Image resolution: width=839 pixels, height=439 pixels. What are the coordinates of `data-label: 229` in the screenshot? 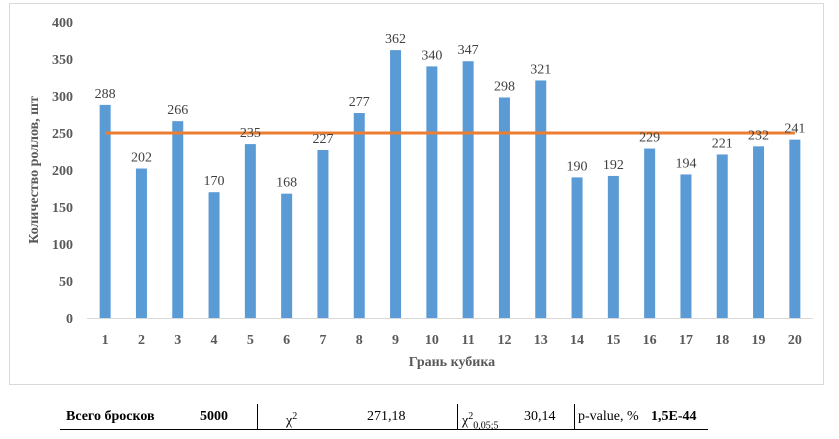 It's located at (649, 138).